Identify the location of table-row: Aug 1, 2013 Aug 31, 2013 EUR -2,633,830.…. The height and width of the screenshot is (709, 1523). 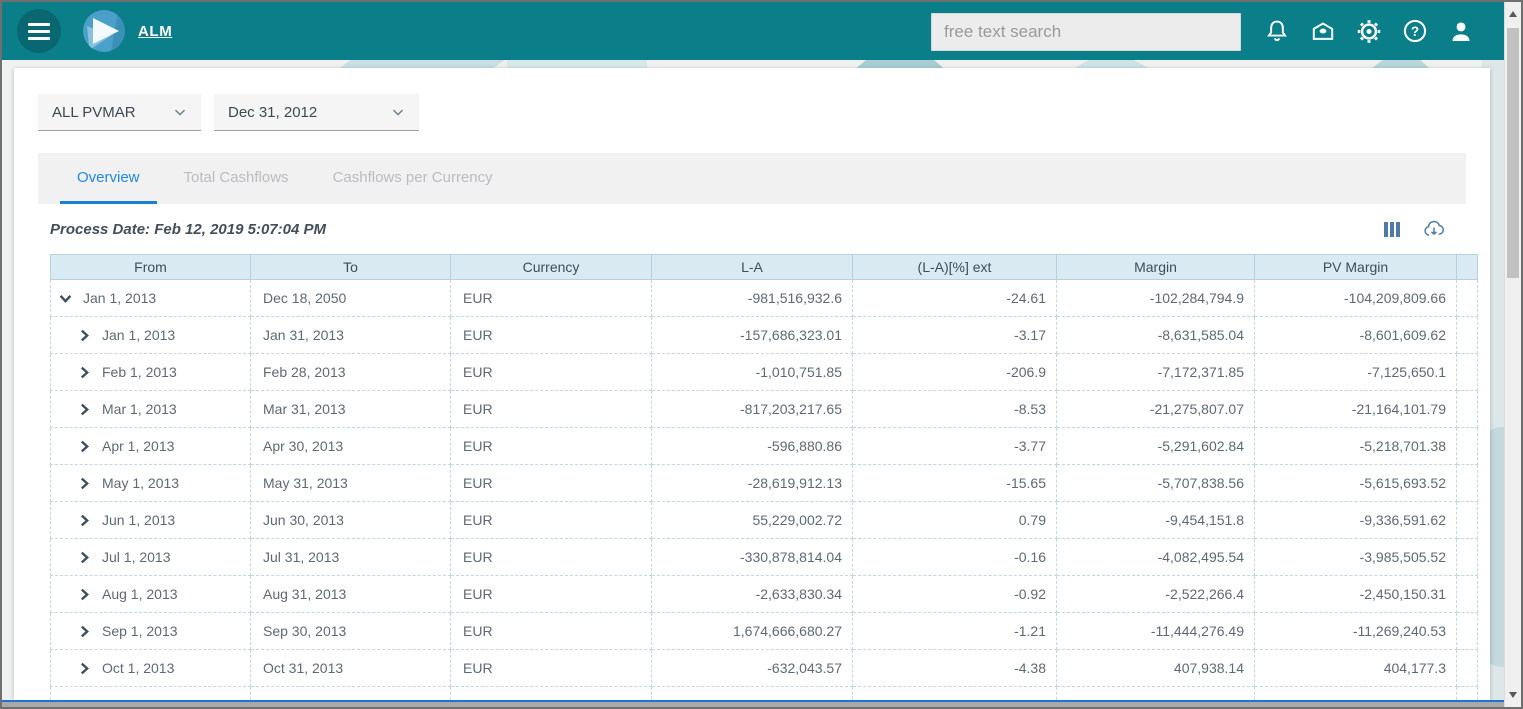
(764, 594).